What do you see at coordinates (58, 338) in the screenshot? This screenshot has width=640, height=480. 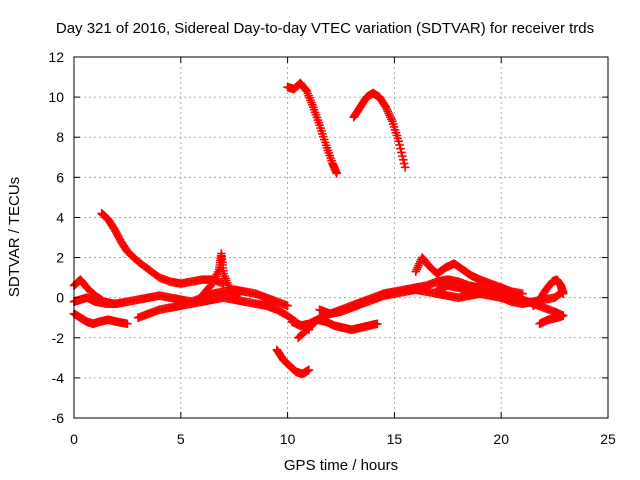 I see `y-tick-label: -2` at bounding box center [58, 338].